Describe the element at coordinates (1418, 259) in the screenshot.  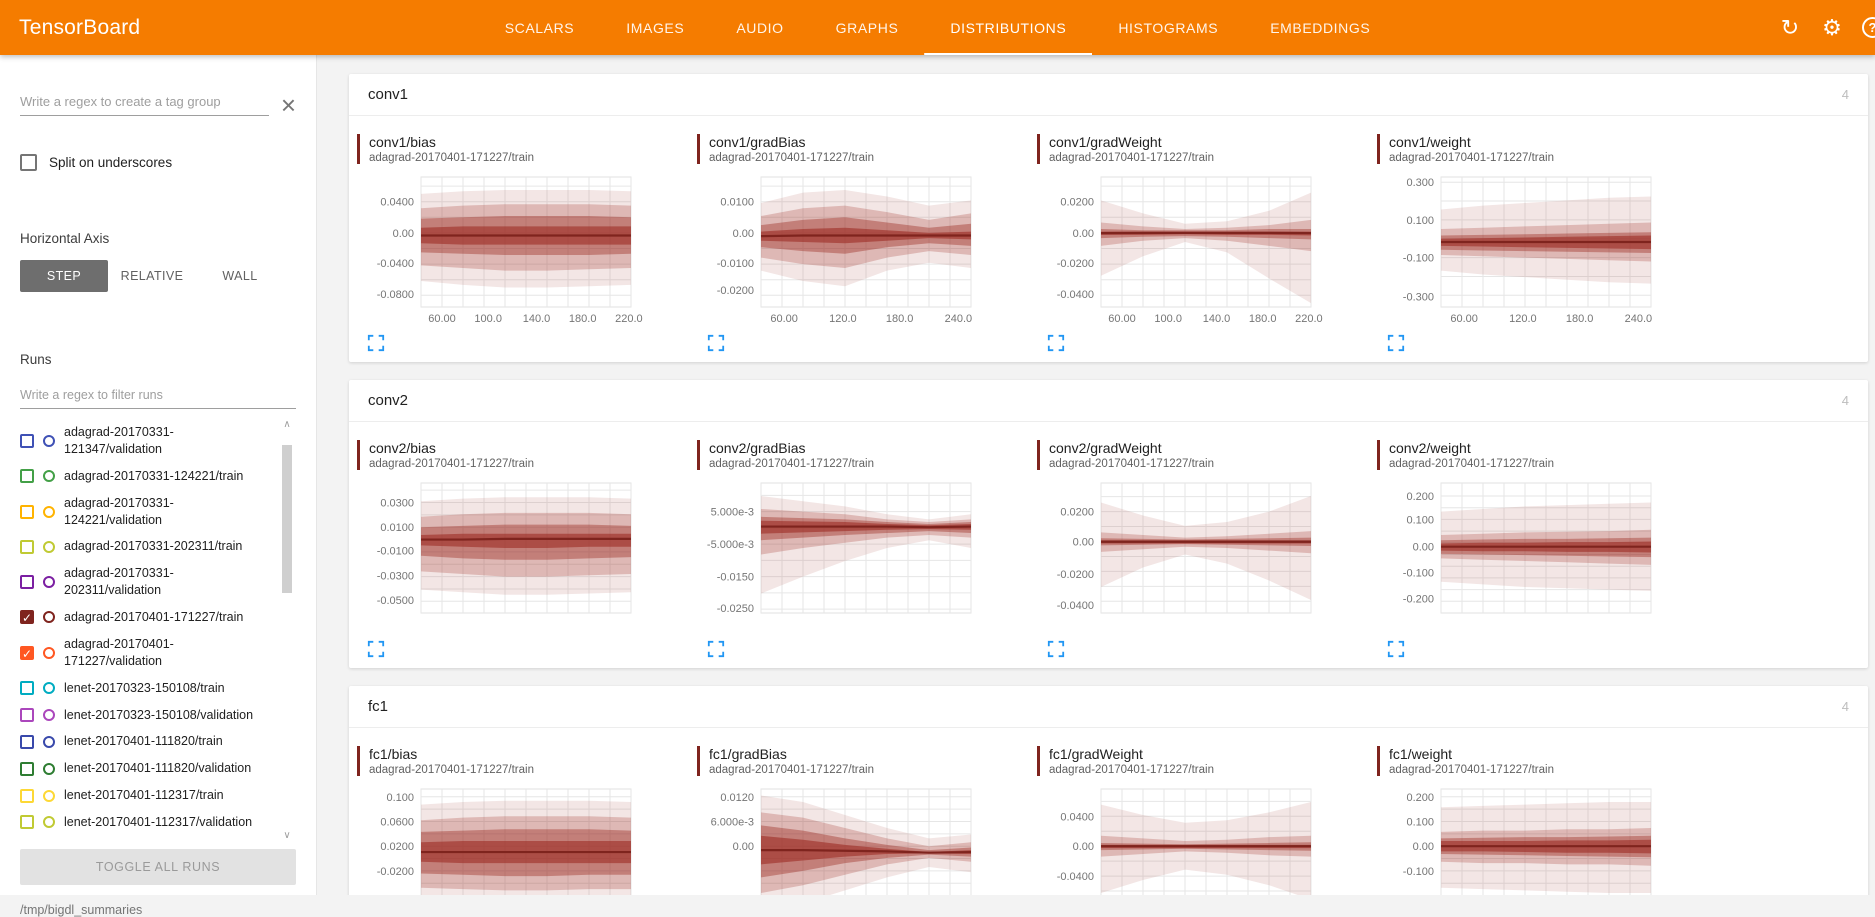
I see `svg-text: -0.100` at that location.